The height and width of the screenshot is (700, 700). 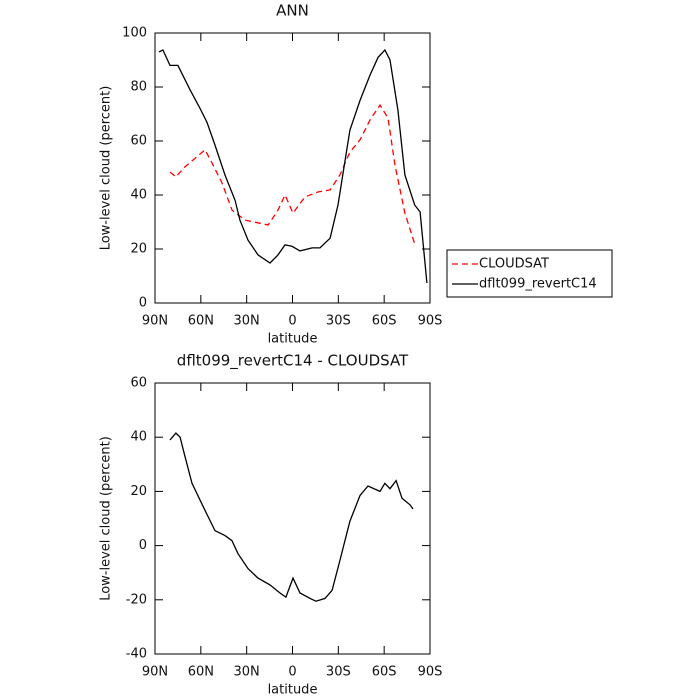 I want to click on chart-title: dflt099_revertC14 - CLOUDSAT, so click(x=293, y=361).